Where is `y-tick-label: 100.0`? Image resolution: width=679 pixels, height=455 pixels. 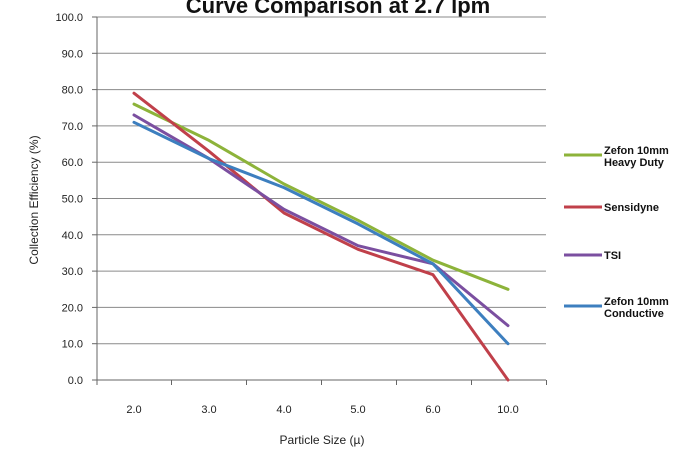
y-tick-label: 100.0 is located at coordinates (69, 18).